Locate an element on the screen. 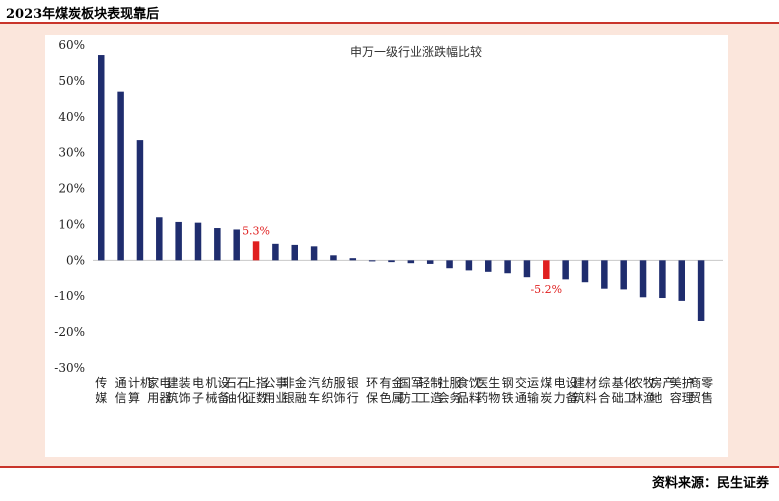 This screenshot has width=779, height=501. category-label-char: 传 is located at coordinates (101, 382).